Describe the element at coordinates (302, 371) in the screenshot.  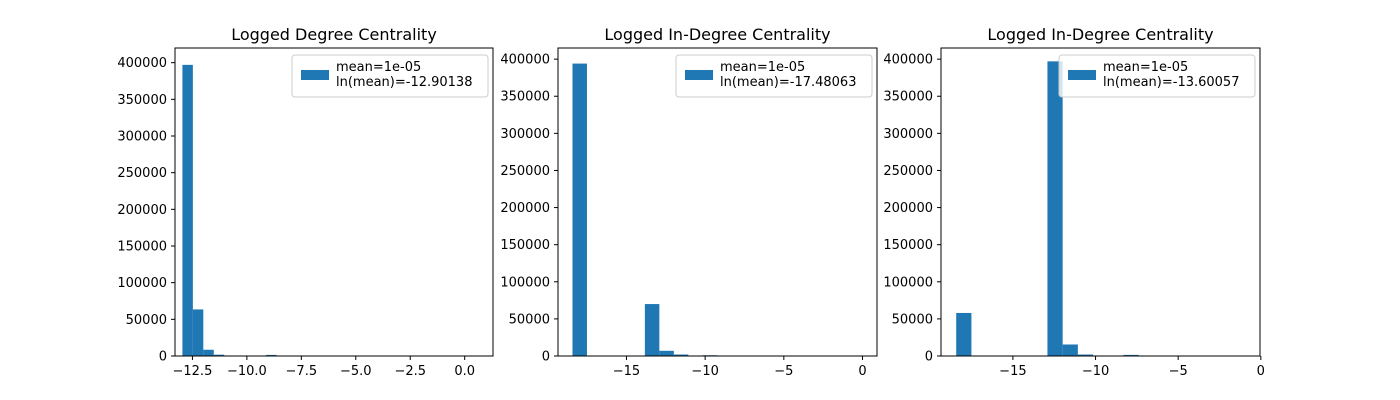
I see `x-tick-label: −7.5` at that location.